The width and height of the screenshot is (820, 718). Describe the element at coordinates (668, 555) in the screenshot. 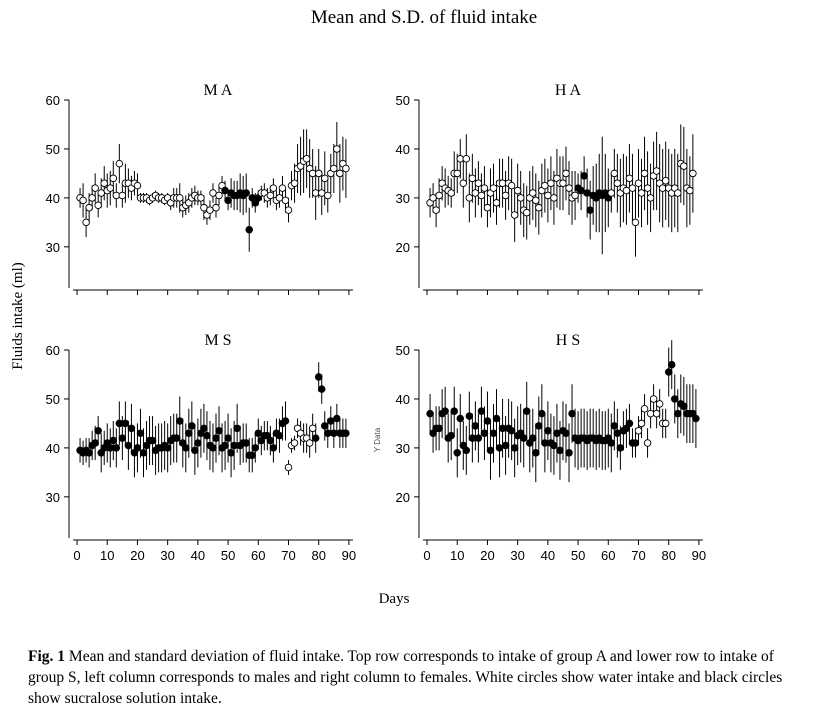

I see `x-tick-label: 80` at that location.